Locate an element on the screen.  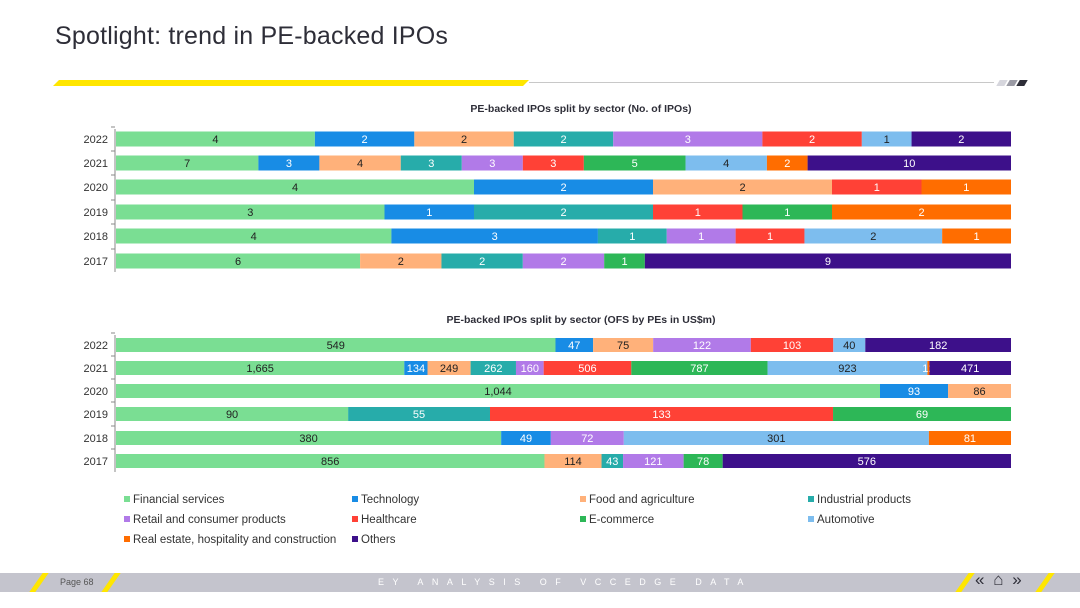
data-label: 182 is located at coordinates (938, 346).